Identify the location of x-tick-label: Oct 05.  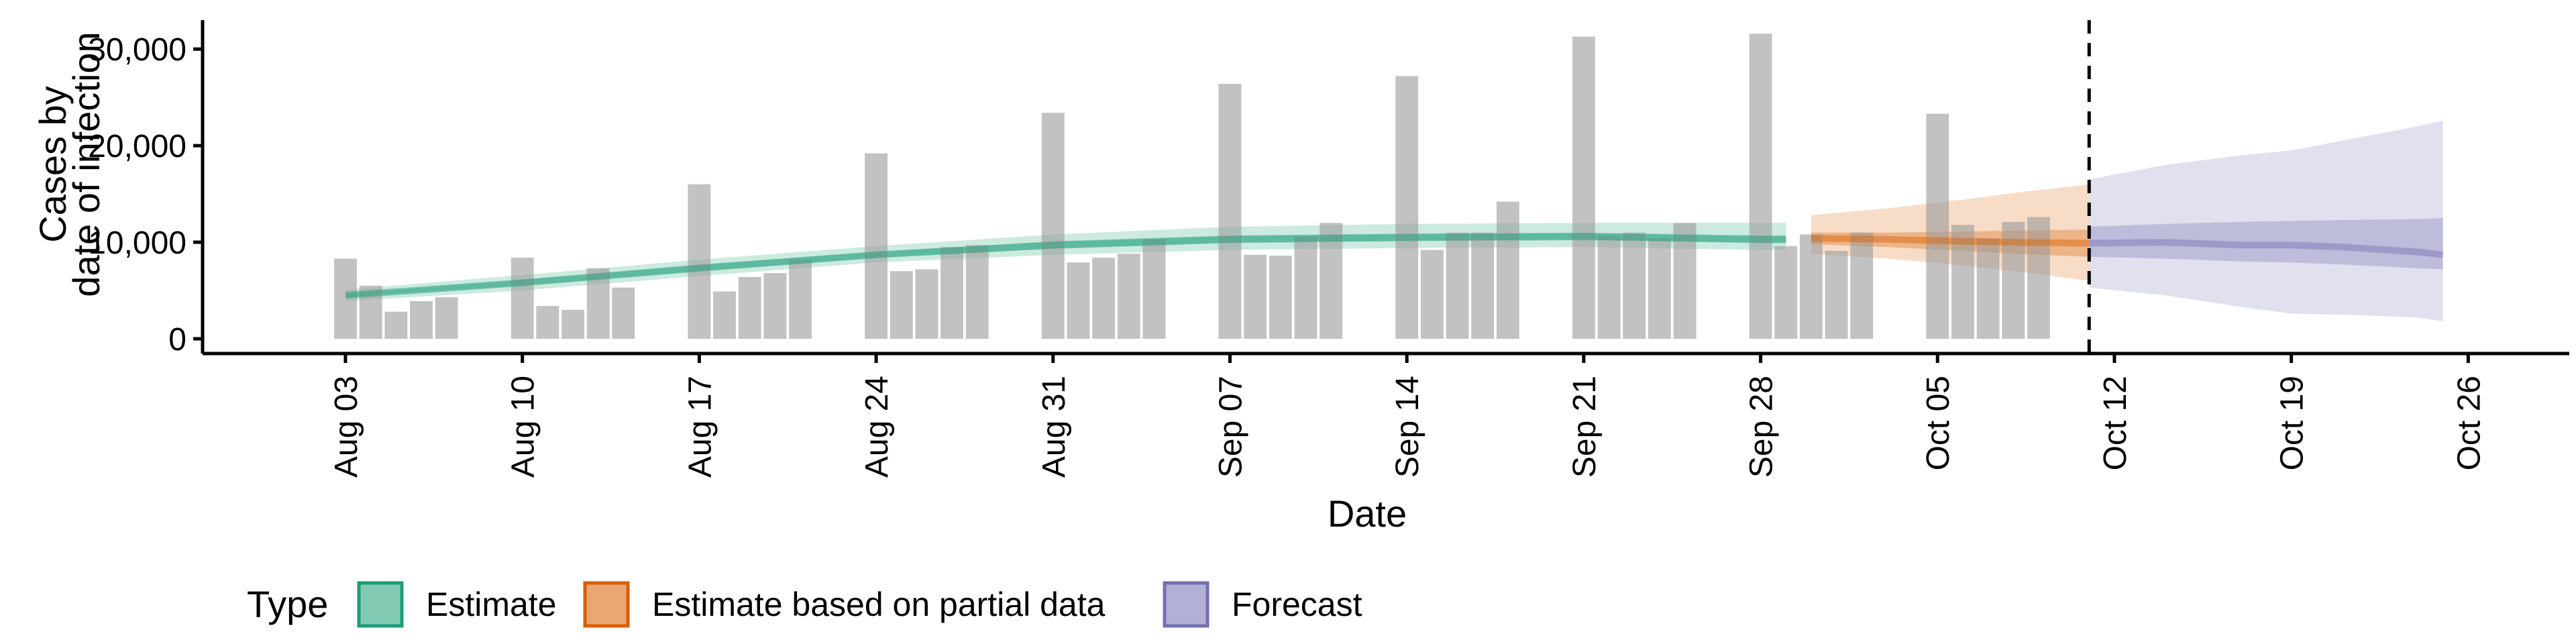
(1938, 423).